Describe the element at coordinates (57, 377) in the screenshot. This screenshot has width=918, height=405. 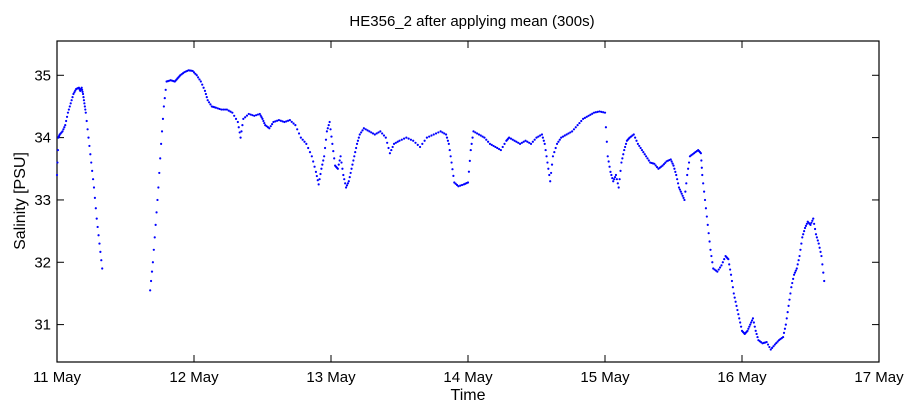
I see `x-tick-label: 11 May` at that location.